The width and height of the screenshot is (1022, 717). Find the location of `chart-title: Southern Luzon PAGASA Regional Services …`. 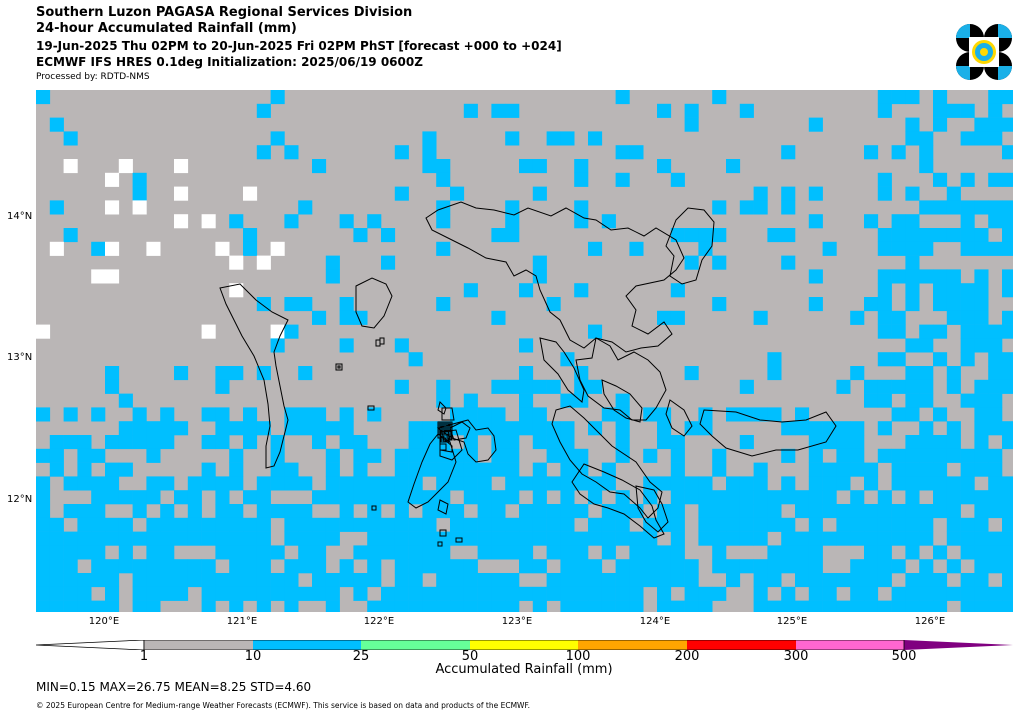

chart-title: Southern Luzon PAGASA Regional Services … is located at coordinates (224, 12).